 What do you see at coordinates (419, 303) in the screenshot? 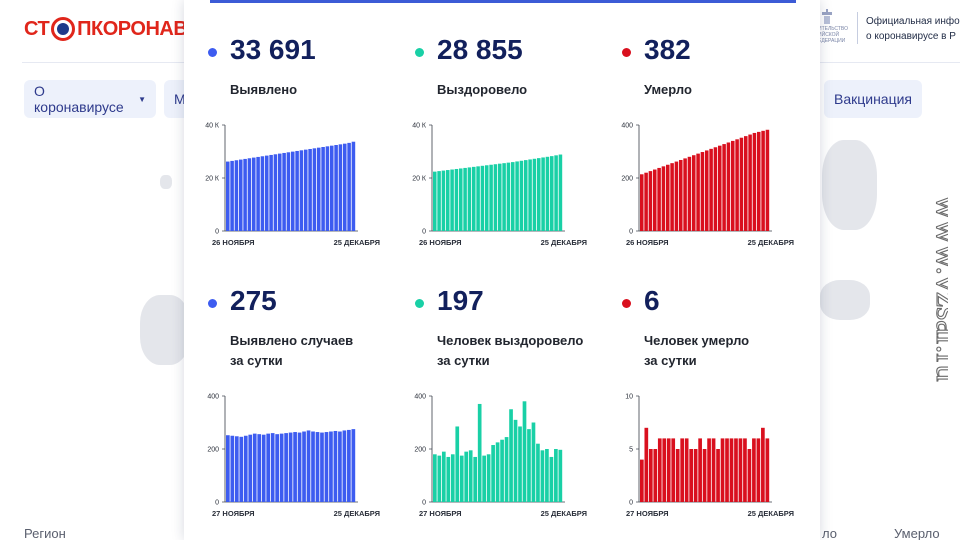
I see `green-dot-icon` at bounding box center [419, 303].